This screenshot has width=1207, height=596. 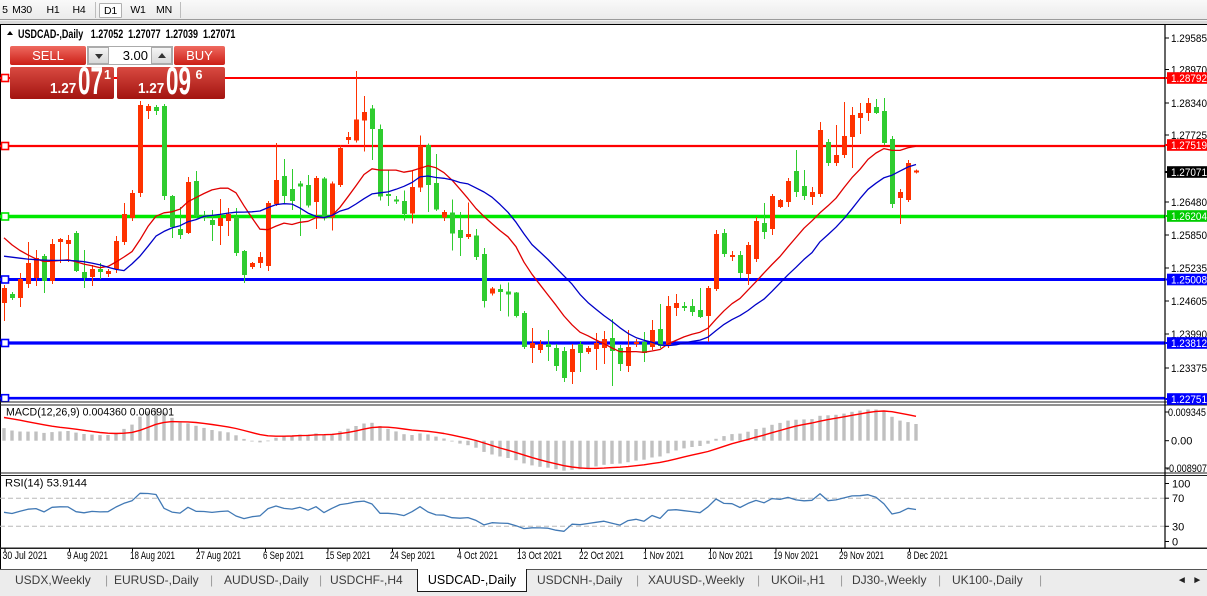 What do you see at coordinates (927, 556) in the screenshot?
I see `svg-text: 8 Dec 2021` at bounding box center [927, 556].